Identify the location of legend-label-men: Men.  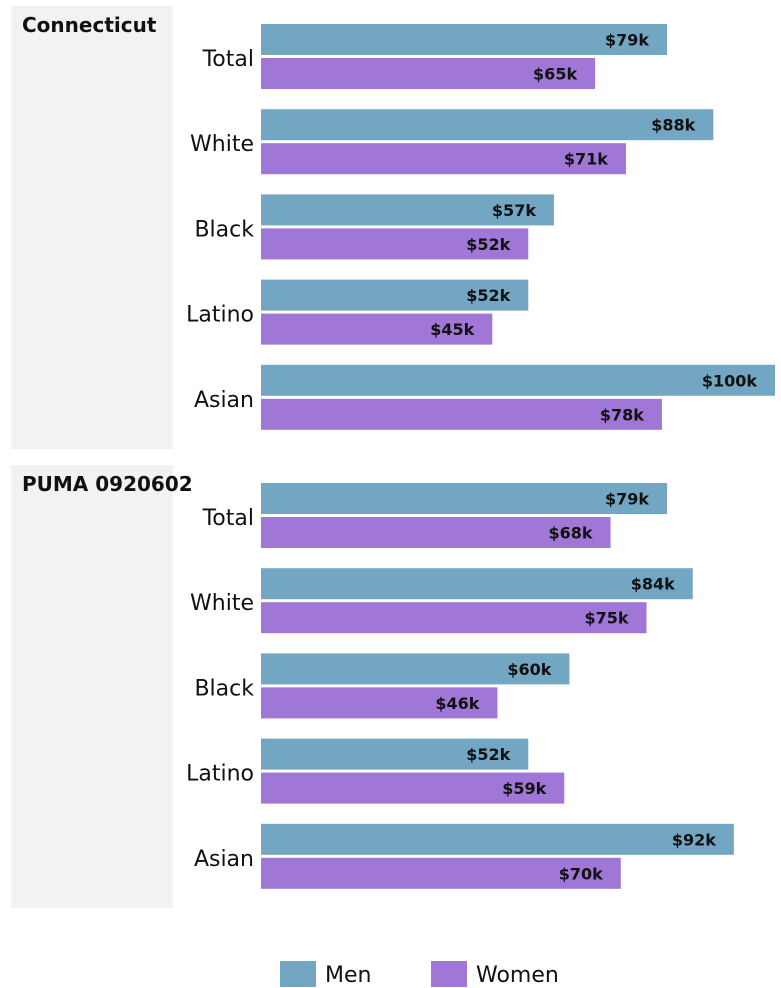
(348, 975).